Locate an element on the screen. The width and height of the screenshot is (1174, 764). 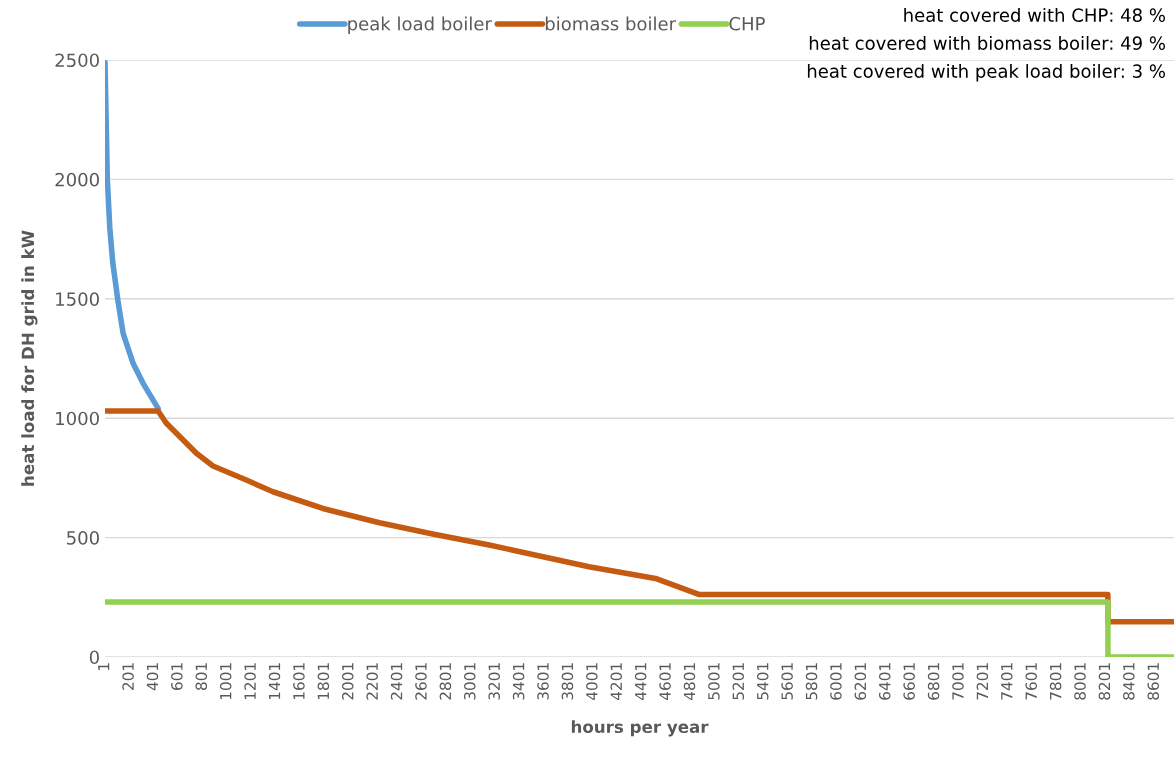
x-tick-label: 6401 is located at coordinates (884, 681).